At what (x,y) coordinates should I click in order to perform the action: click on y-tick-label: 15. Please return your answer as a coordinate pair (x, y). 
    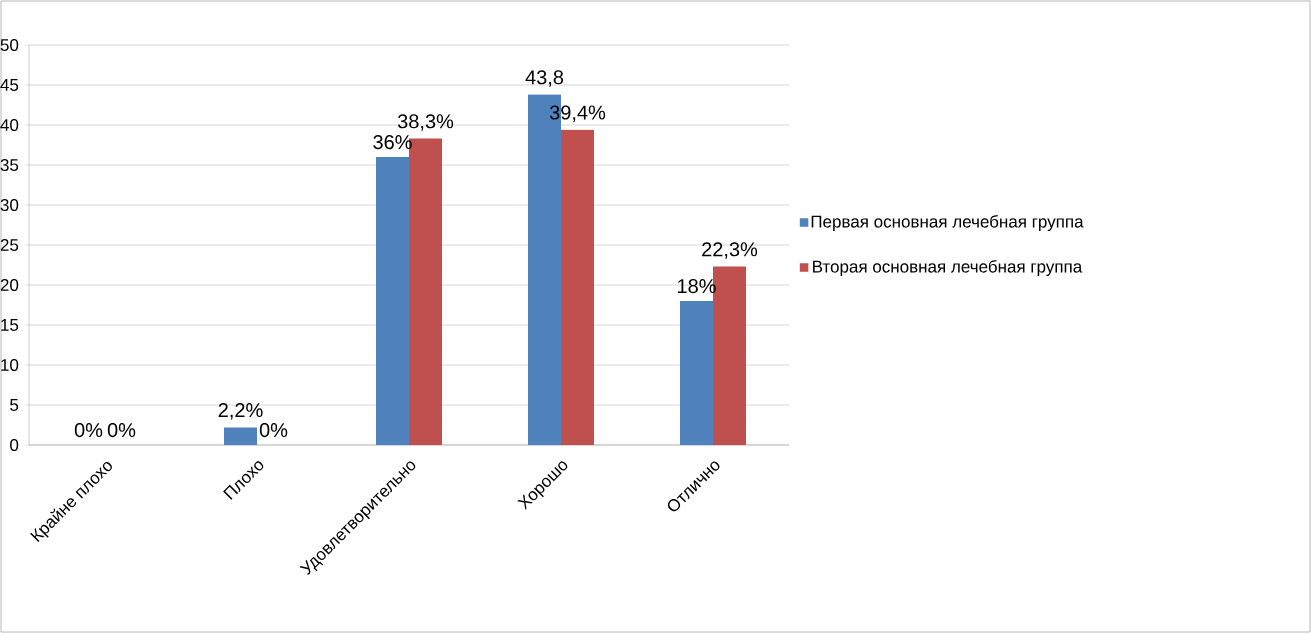
    Looking at the image, I should click on (10, 325).